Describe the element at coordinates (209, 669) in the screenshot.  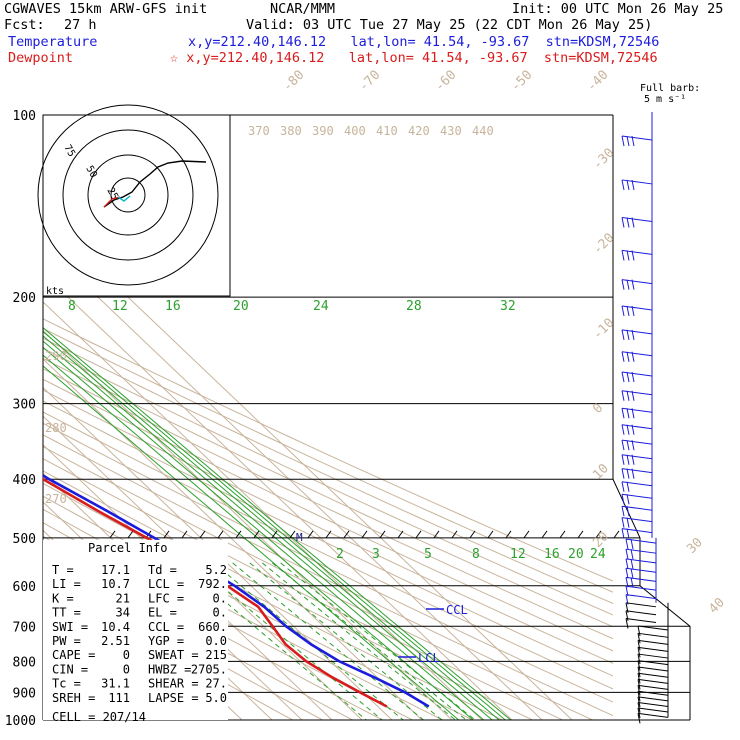
I see `parcel-value: 2705.` at that location.